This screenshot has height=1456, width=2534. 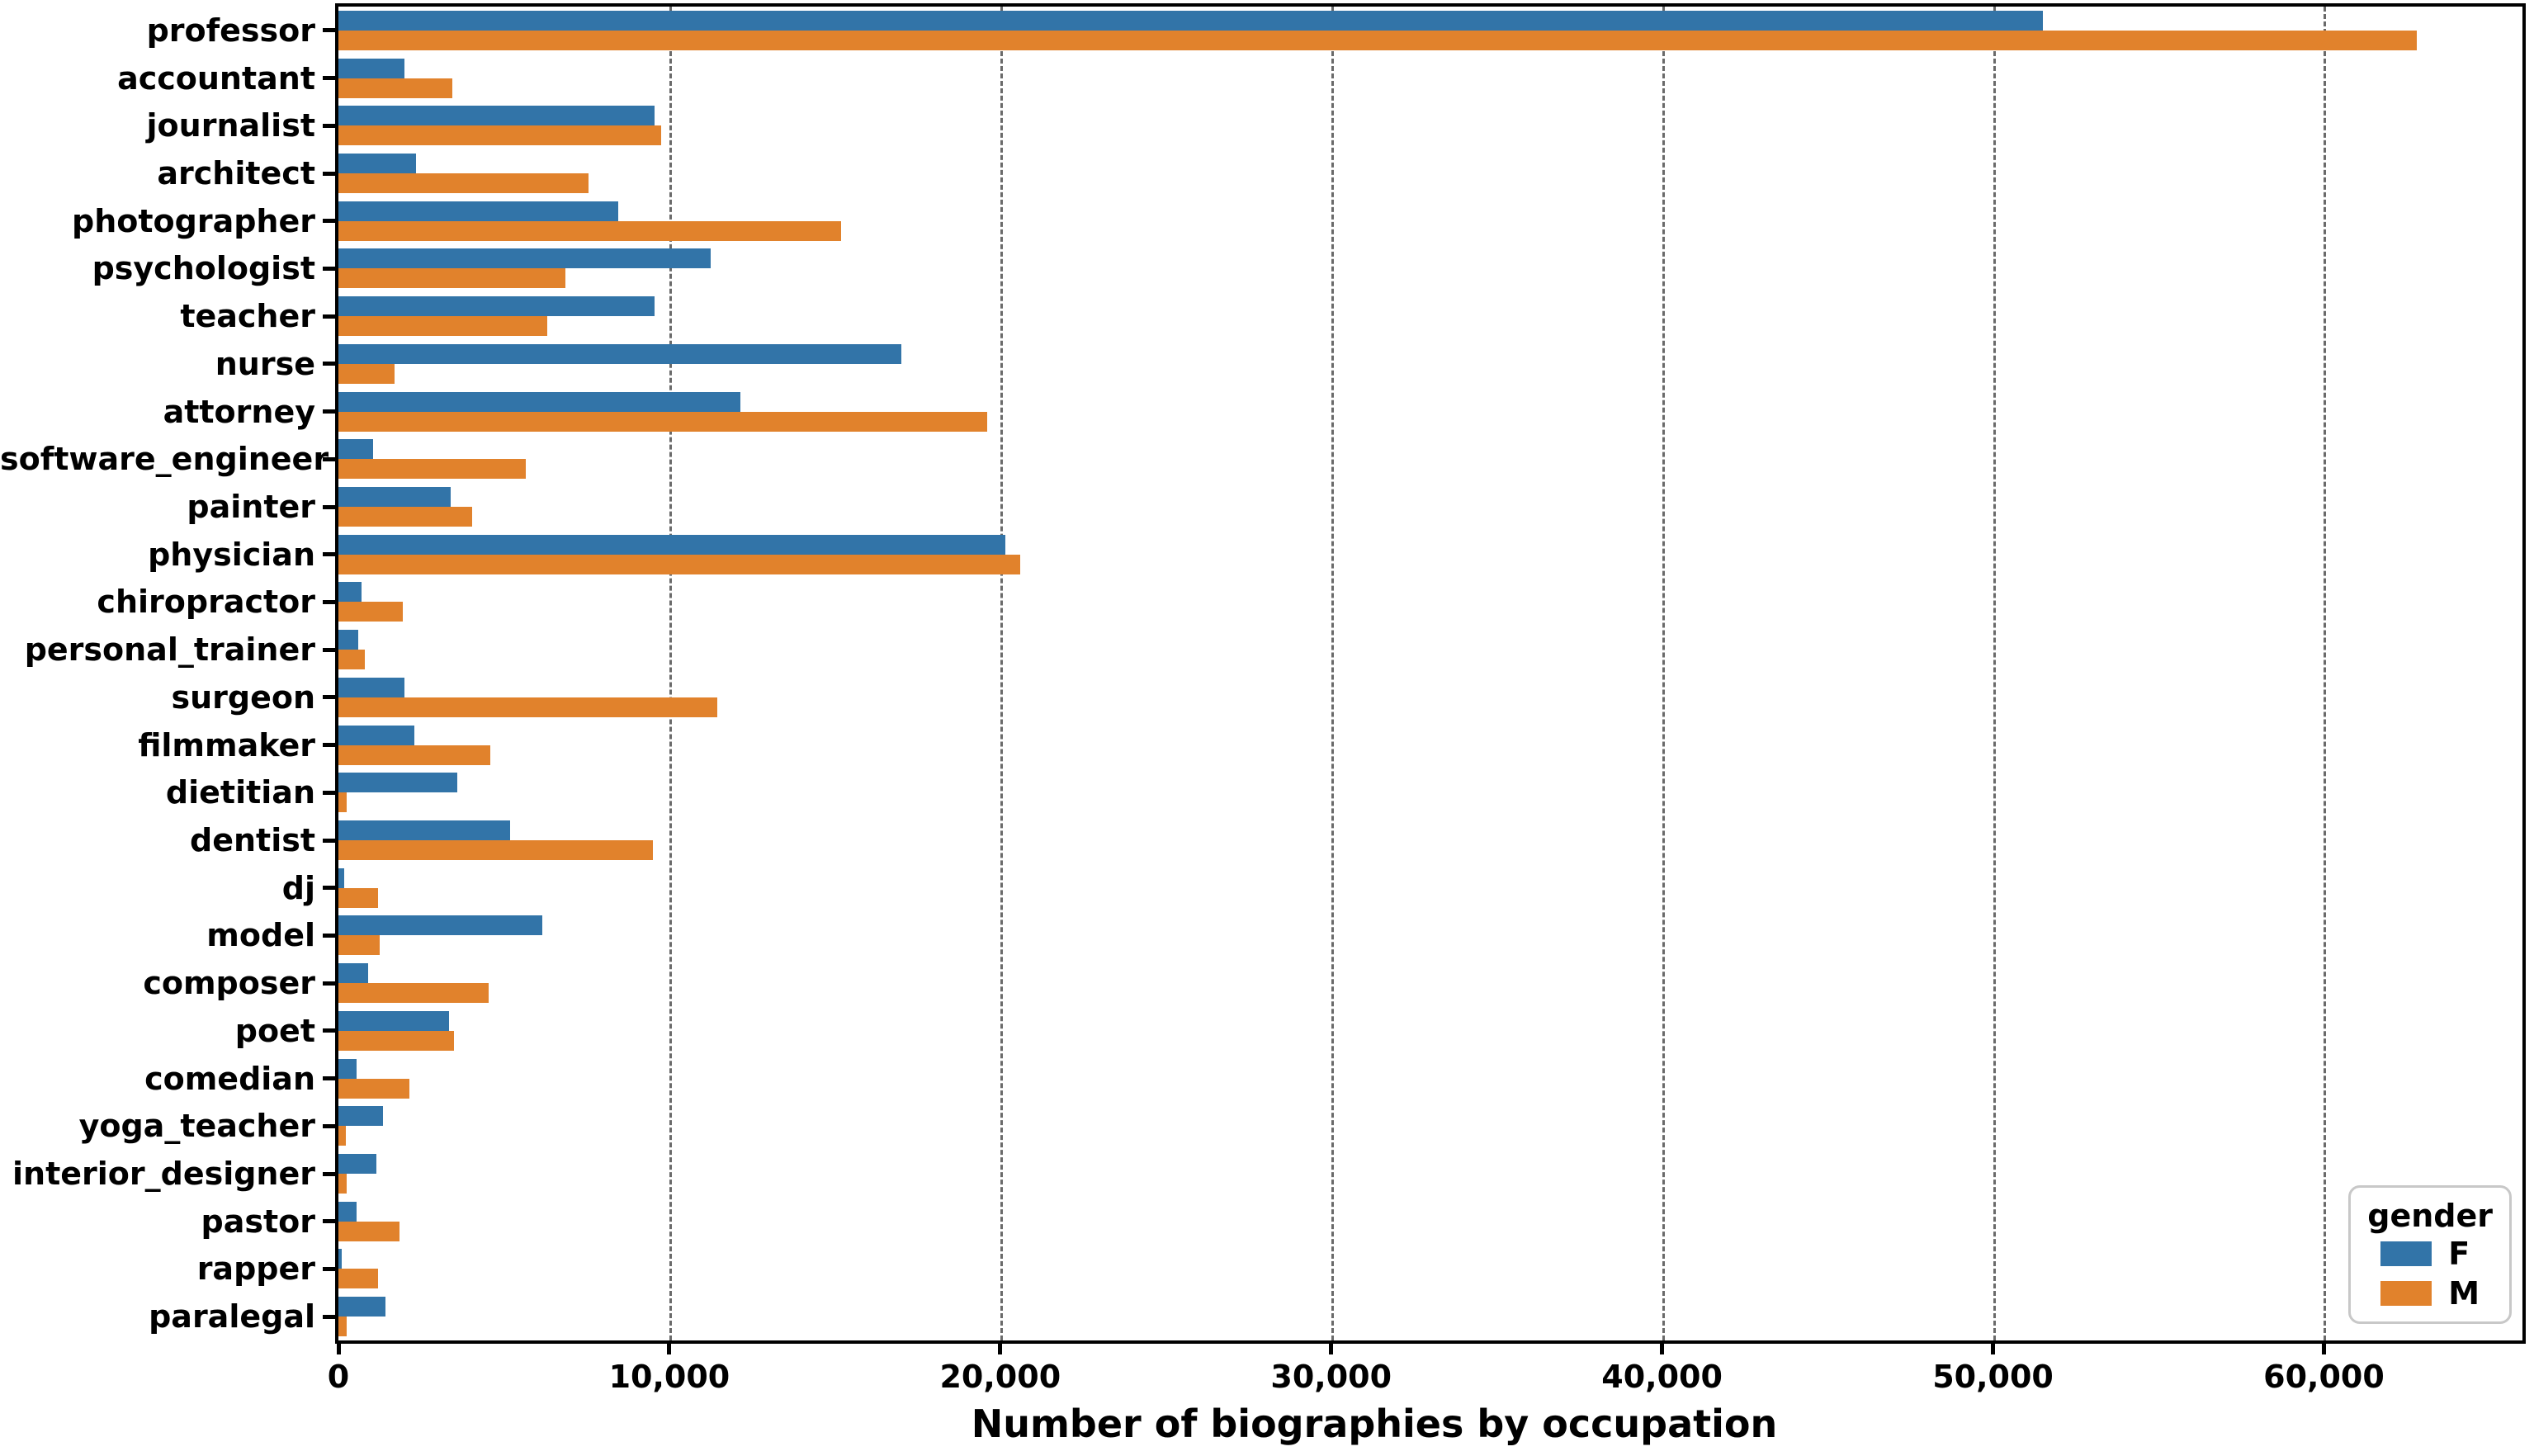 What do you see at coordinates (329, 935) in the screenshot?
I see `y-tick-model` at bounding box center [329, 935].